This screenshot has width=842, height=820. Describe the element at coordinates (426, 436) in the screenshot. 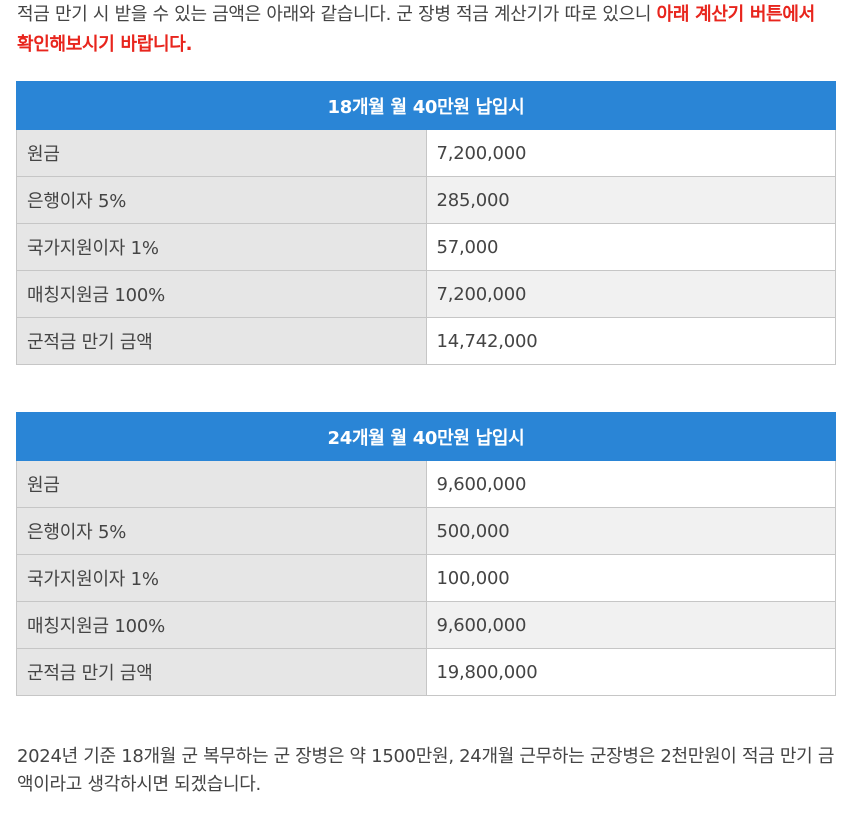

I see `table-header: 24개월 월 40만원 납입시` at that location.